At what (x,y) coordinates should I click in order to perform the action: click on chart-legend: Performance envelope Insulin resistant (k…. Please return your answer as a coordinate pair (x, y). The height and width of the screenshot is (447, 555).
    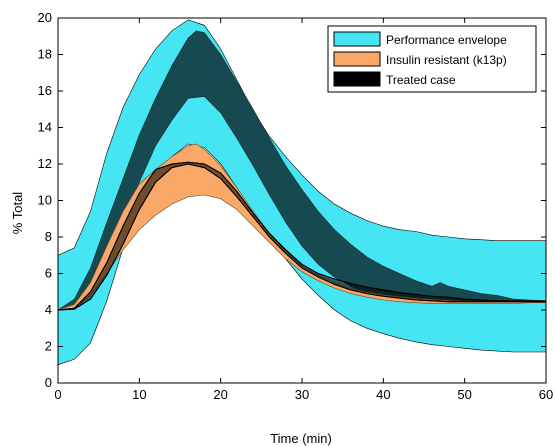
    Looking at the image, I should click on (432, 59).